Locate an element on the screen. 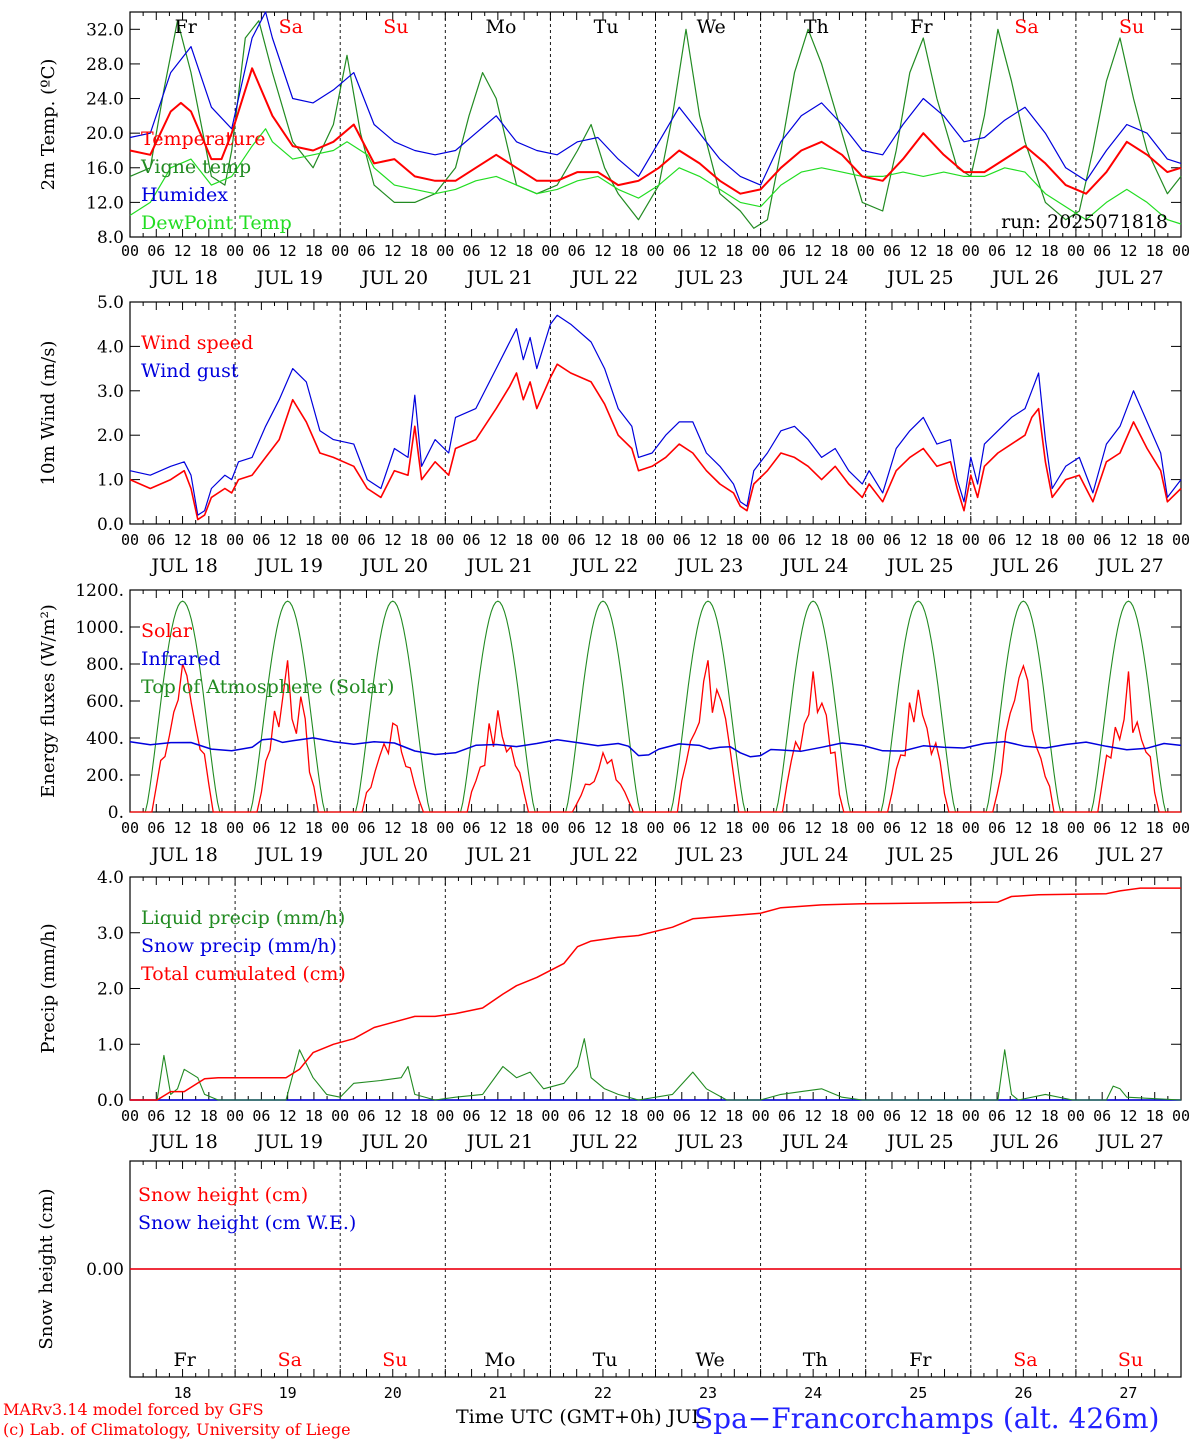 This screenshot has height=1440, width=1194. x-axis-title: Time UTC (GMT+0h) JUL is located at coordinates (580, 1417).